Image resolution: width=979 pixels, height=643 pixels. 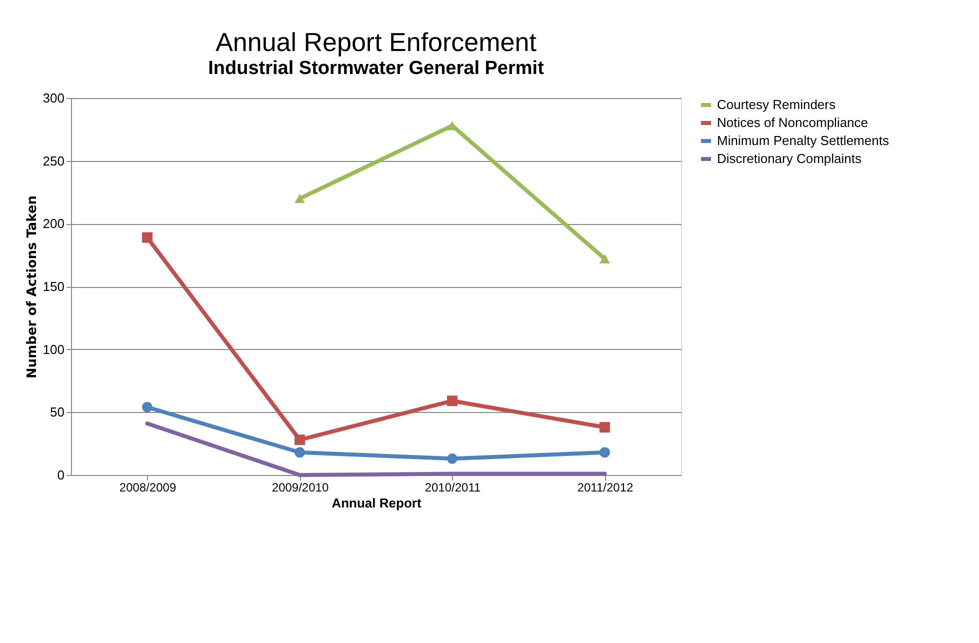 What do you see at coordinates (605, 487) in the screenshot?
I see `x-tick-label: 2011/2012` at bounding box center [605, 487].